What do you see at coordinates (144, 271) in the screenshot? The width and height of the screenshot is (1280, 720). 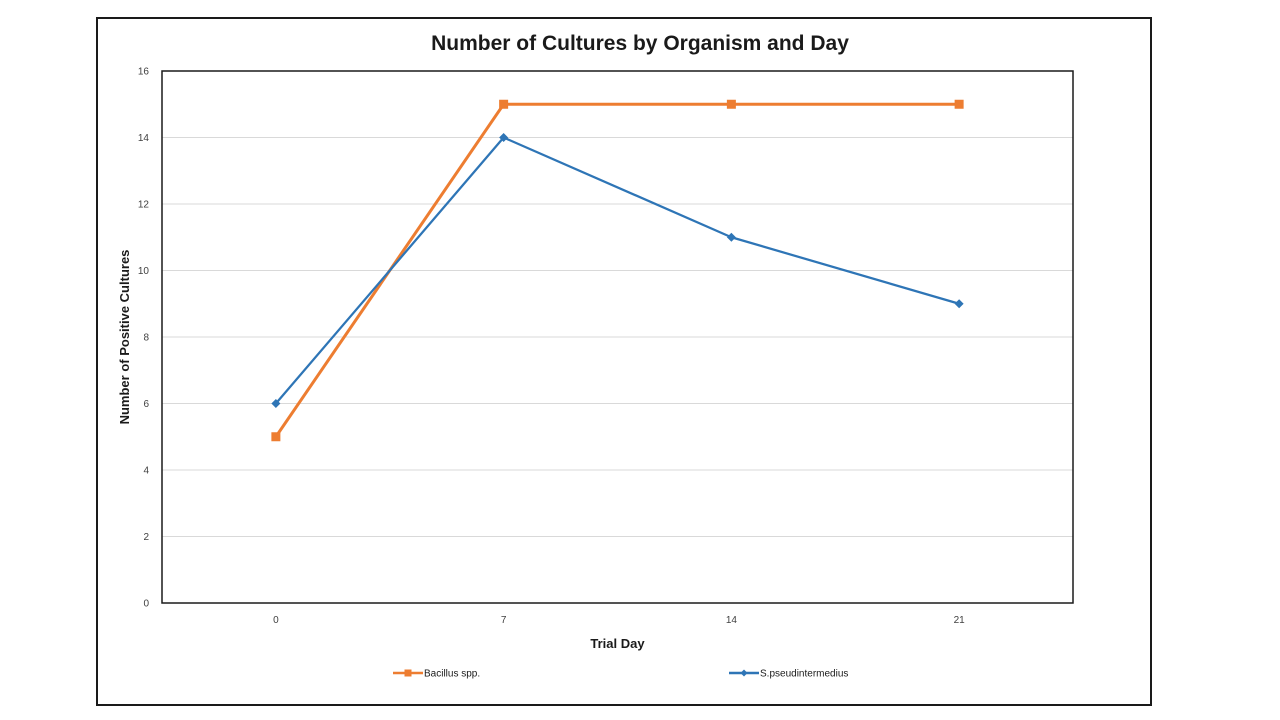 I see `y-tick-label: 10` at bounding box center [144, 271].